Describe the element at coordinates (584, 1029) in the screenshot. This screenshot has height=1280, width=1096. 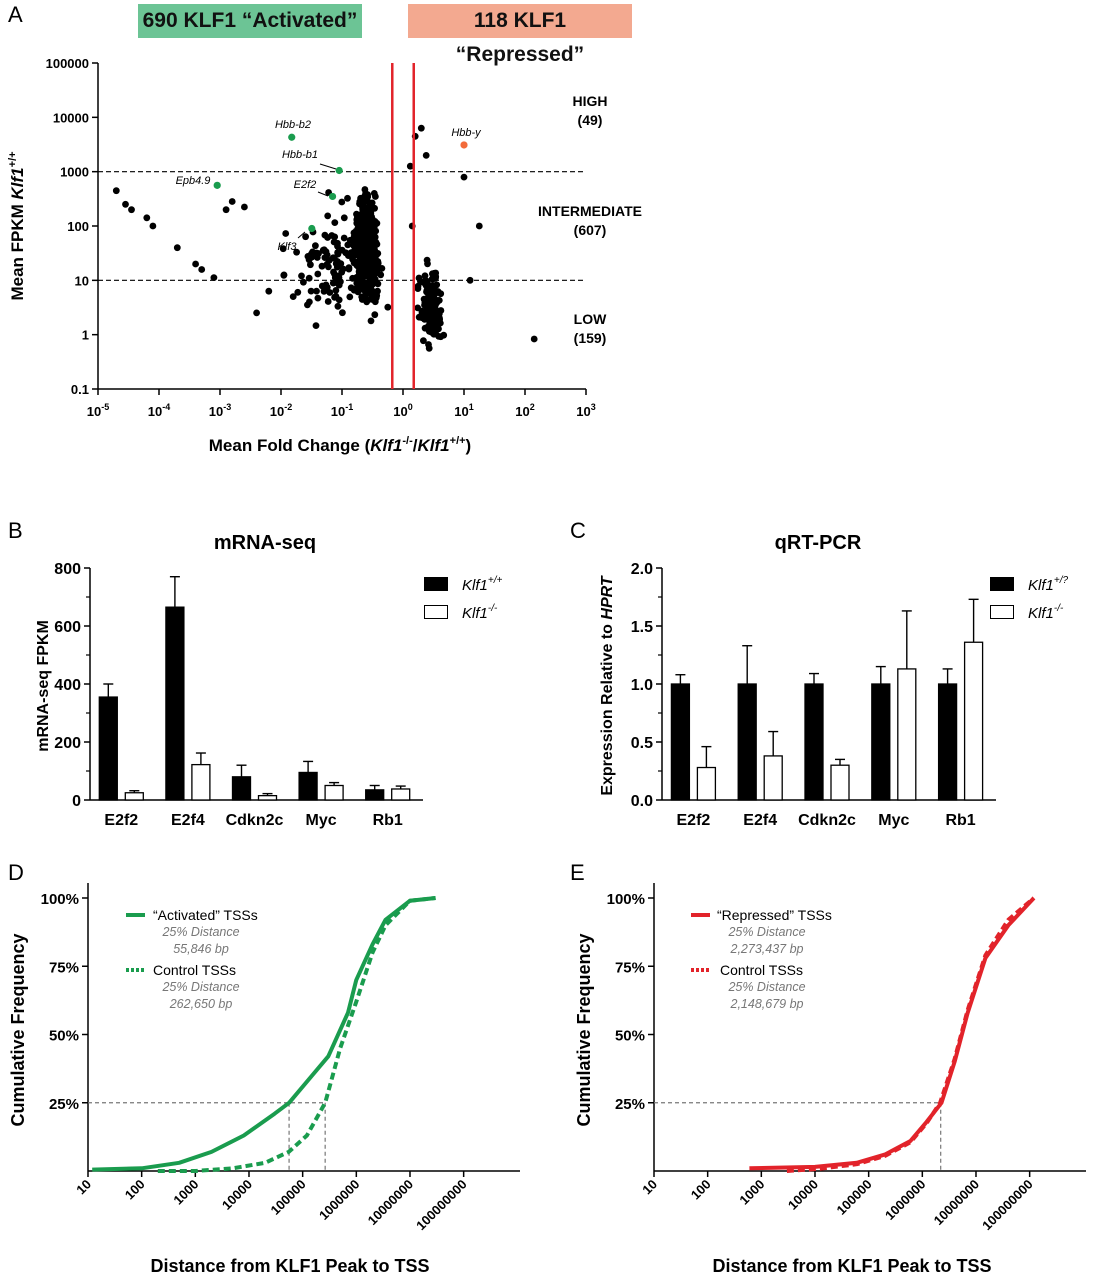
I see `panel-e-ylabel: Cumulative Frequency` at that location.